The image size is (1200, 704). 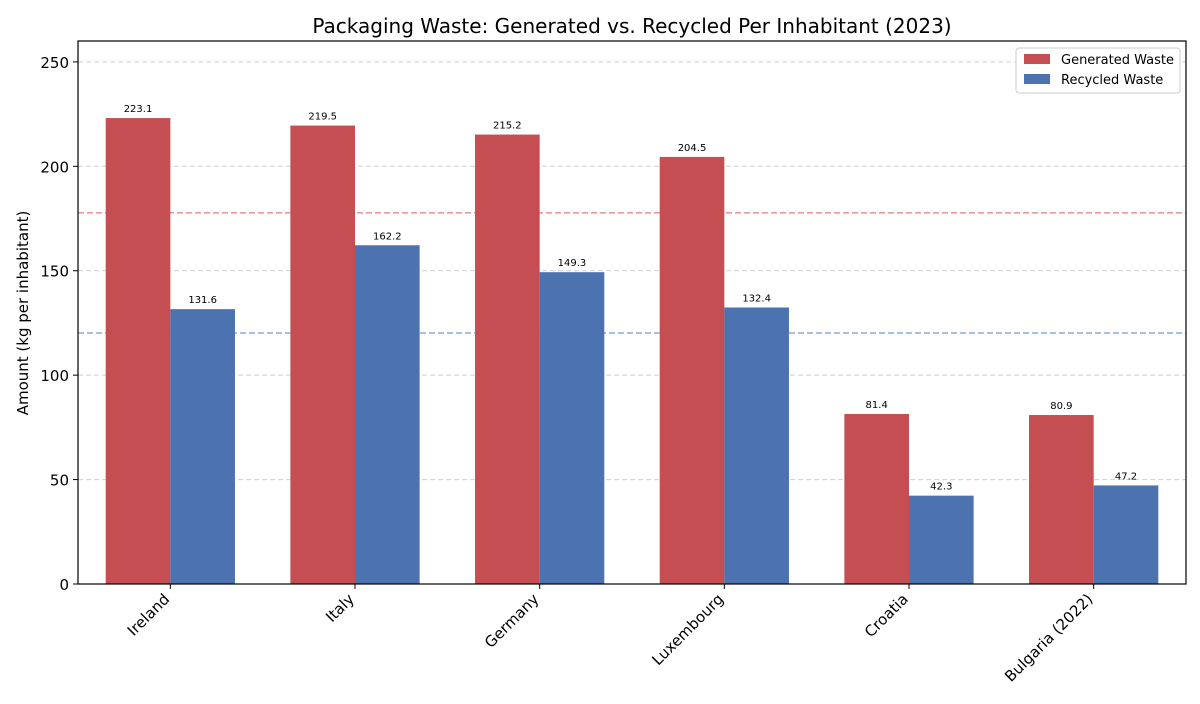 What do you see at coordinates (64, 585) in the screenshot?
I see `y-tick-label: 0` at bounding box center [64, 585].